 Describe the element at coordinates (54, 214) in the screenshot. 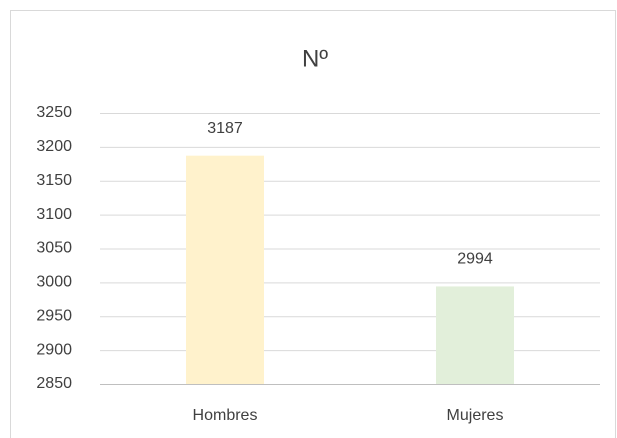

I see `y-tick-label: 3100` at that location.